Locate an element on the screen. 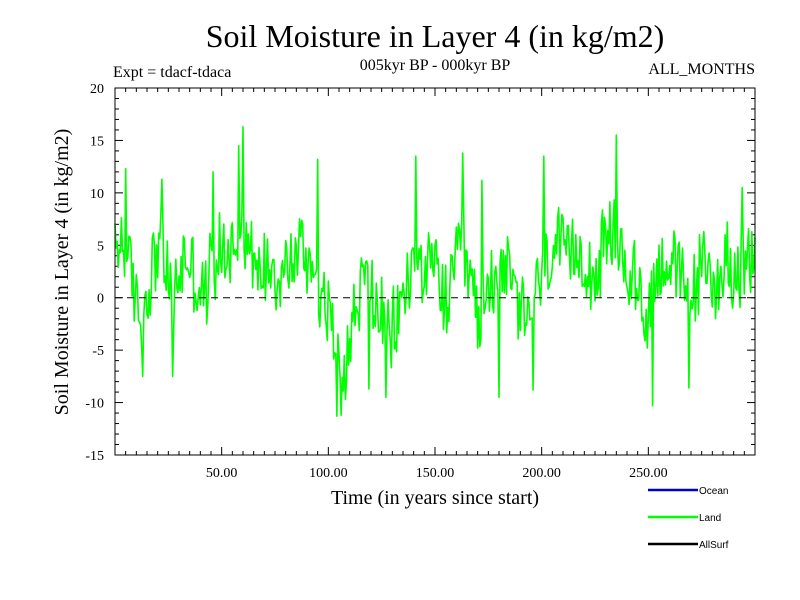  x-axis-label: Time (in years since start) is located at coordinates (435, 498).